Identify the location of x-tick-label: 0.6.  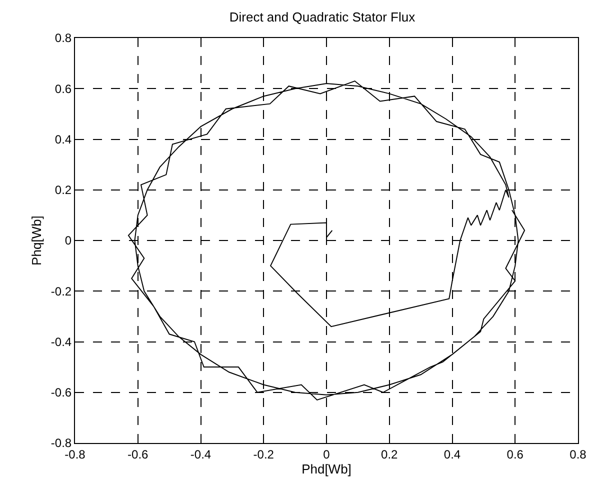
(515, 454).